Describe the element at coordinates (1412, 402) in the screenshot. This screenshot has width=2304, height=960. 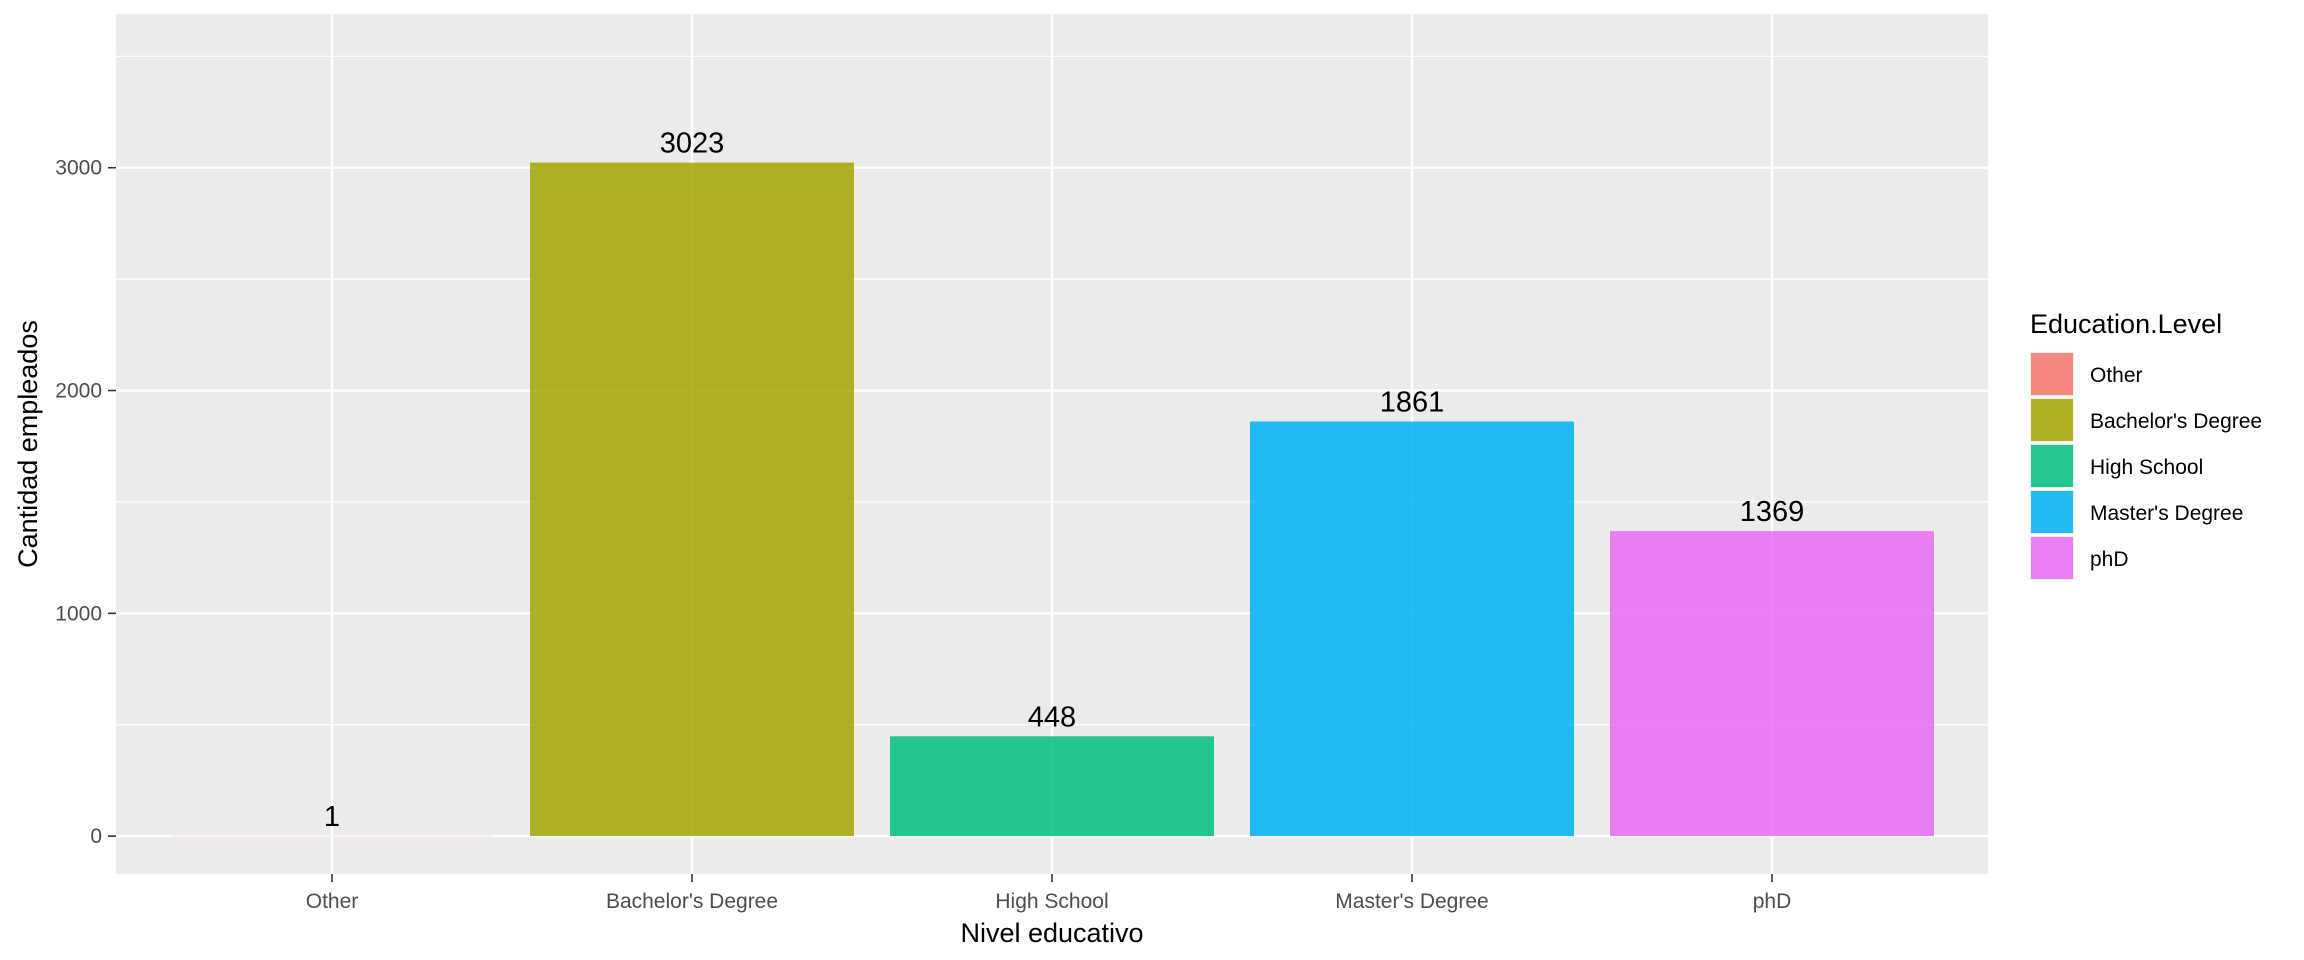
I see `data-label: 1861` at that location.